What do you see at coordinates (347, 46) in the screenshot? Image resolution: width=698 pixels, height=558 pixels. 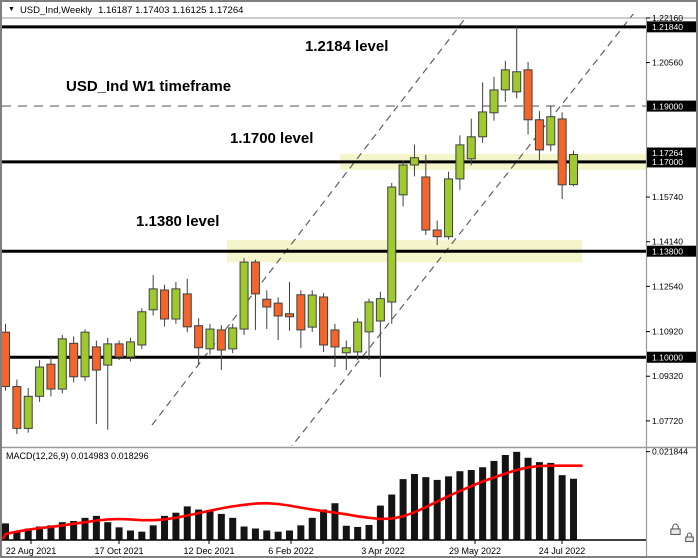 I see `annotation-level-12184: 1.2184 level` at bounding box center [347, 46].